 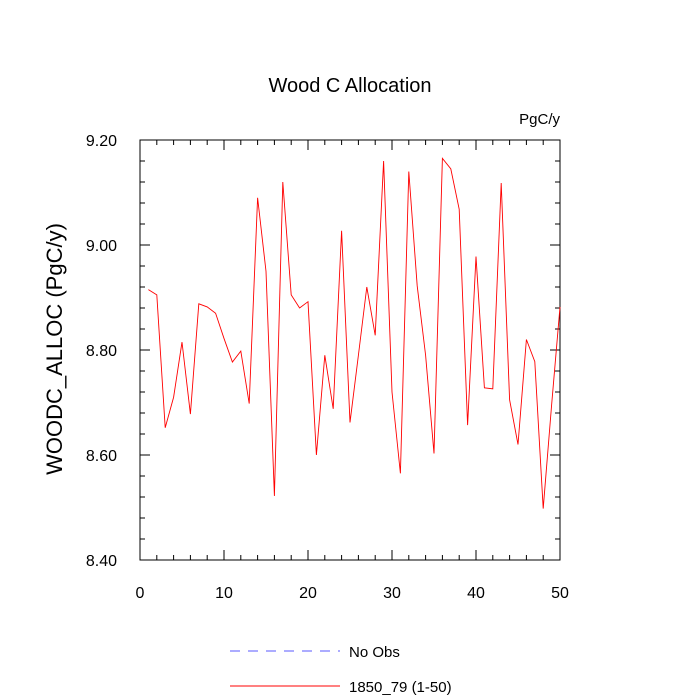 What do you see at coordinates (349, 86) in the screenshot?
I see `chart-title: Wood C Allocation` at bounding box center [349, 86].